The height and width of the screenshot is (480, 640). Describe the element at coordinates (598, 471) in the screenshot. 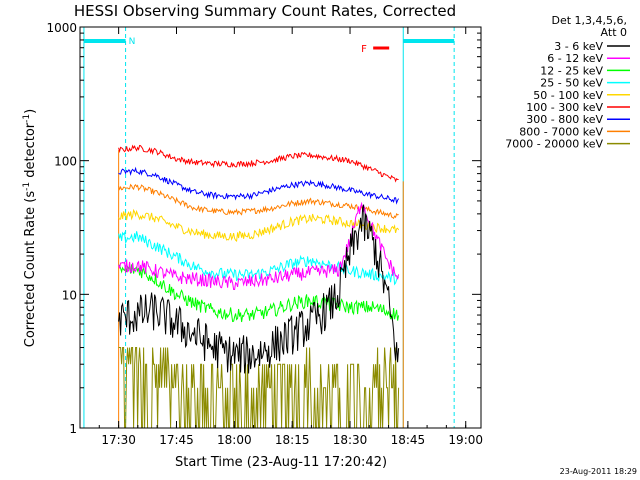

I see `timestamp: 23-Aug-2011 18:29` at that location.